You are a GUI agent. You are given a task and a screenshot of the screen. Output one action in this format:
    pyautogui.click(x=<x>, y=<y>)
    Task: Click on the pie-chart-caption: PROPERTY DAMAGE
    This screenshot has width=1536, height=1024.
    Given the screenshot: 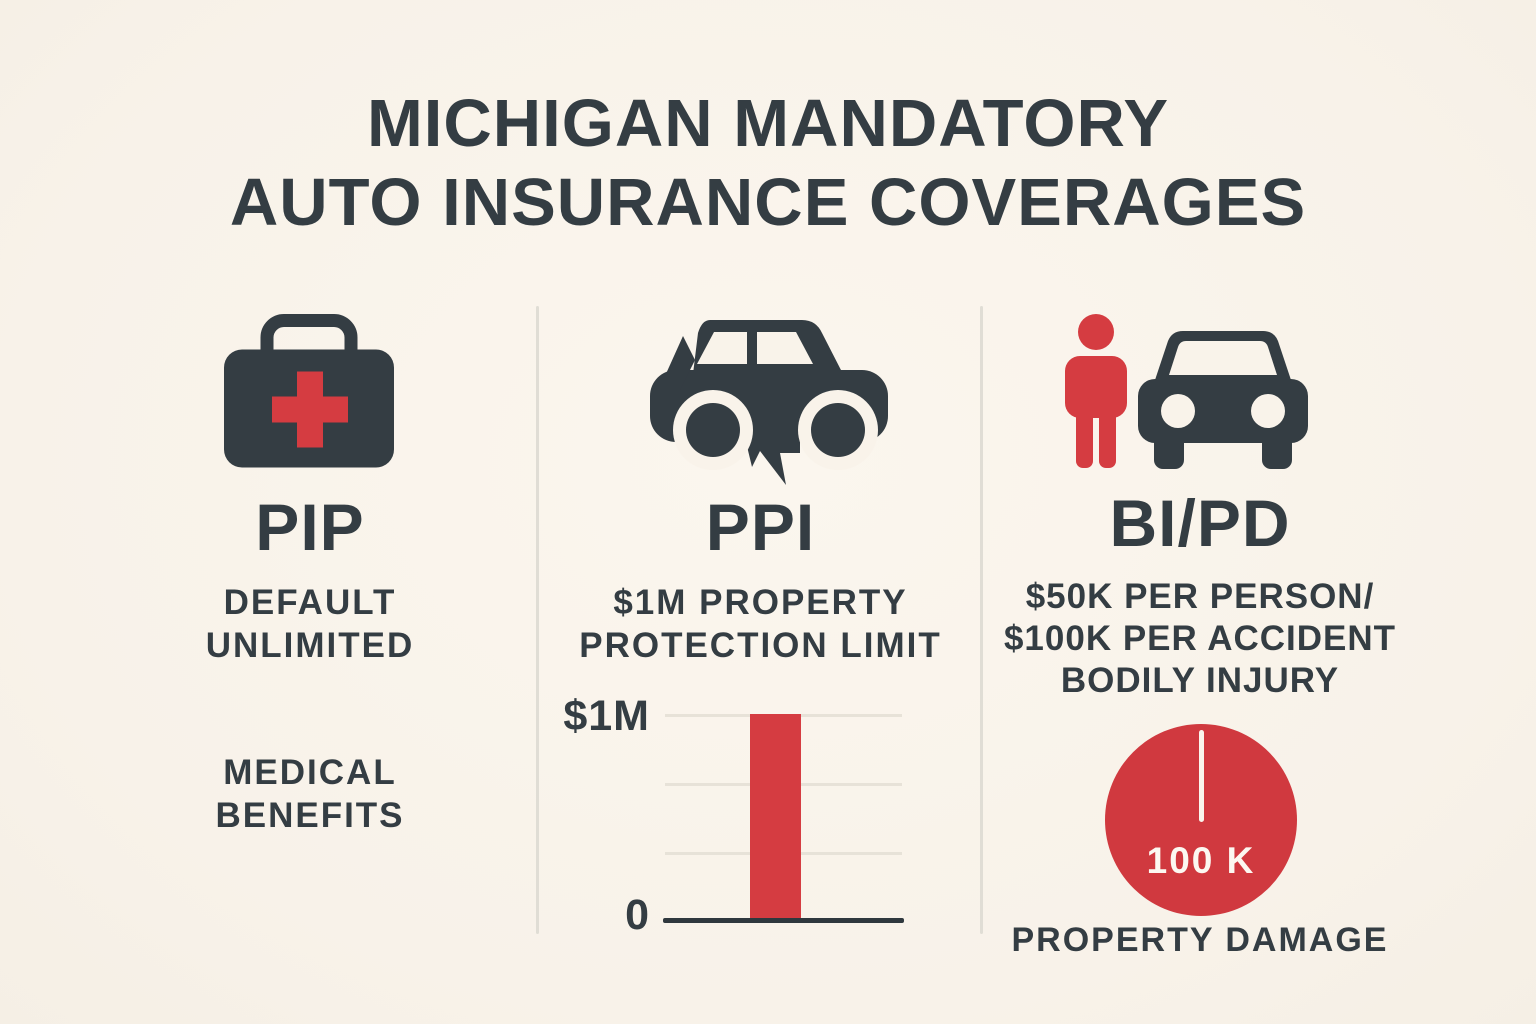 What is the action you would take?
    pyautogui.click(x=1200, y=940)
    